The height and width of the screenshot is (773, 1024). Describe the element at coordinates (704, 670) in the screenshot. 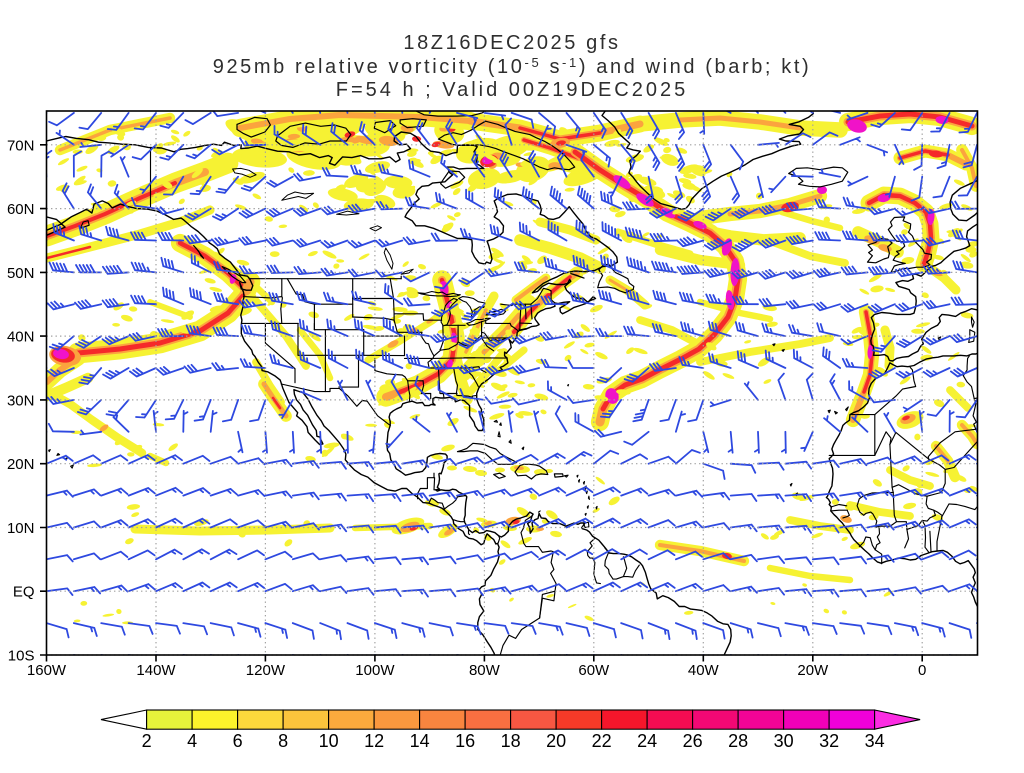

I see `svg-text: 40W` at that location.